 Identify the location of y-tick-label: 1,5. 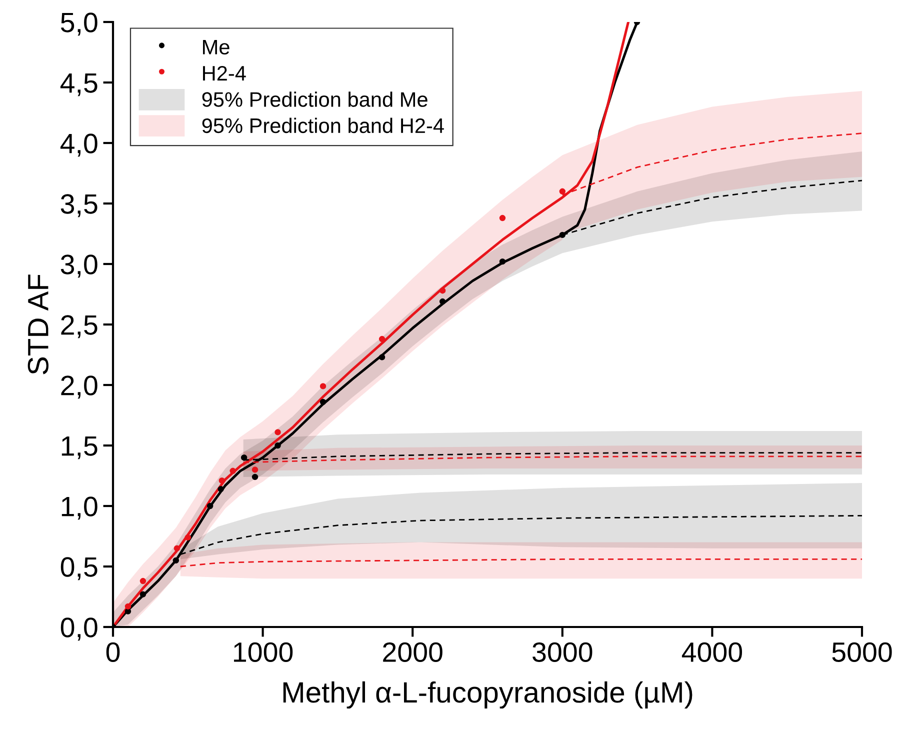
(80, 448).